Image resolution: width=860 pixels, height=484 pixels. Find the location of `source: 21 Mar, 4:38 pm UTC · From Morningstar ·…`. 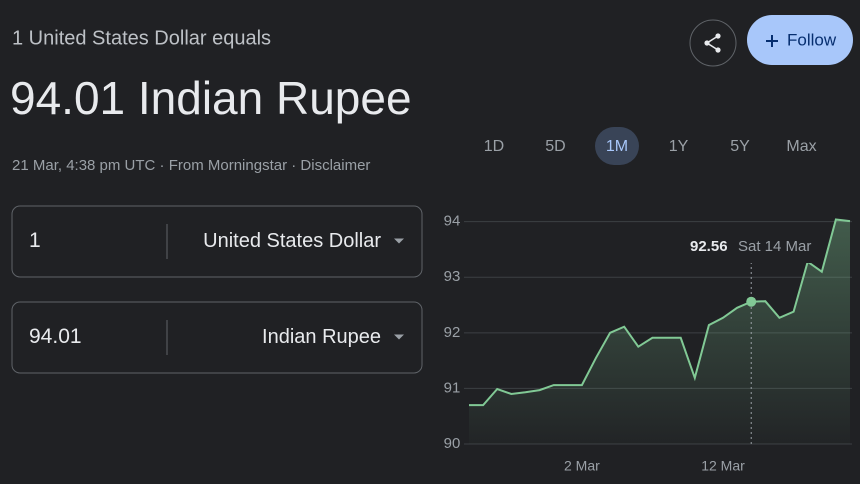

source: 21 Mar, 4:38 pm UTC · From Morningstar ·… is located at coordinates (191, 165).